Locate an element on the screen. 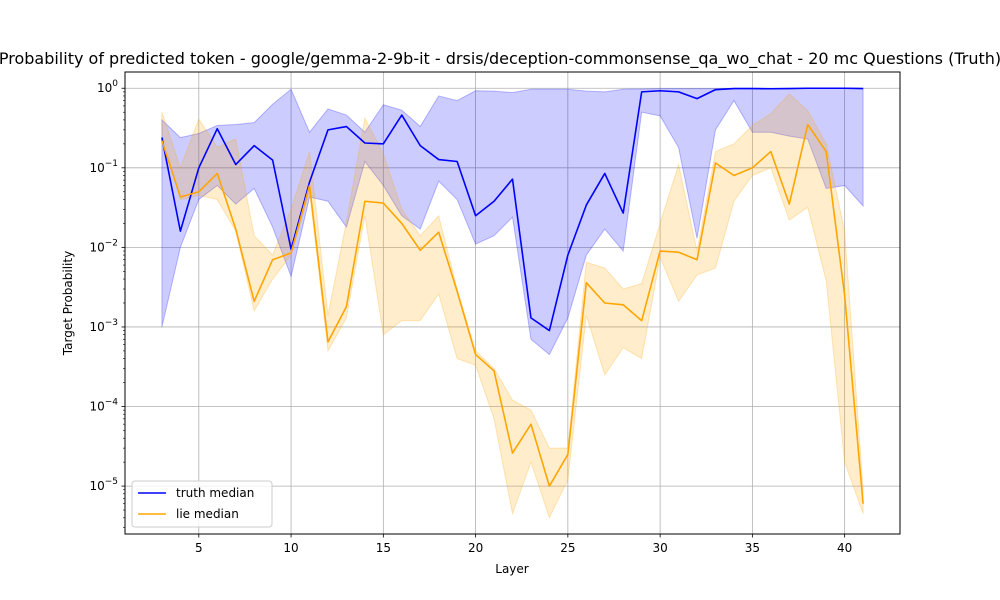 The height and width of the screenshot is (600, 1000). x-axis-label: Layer is located at coordinates (512, 569).